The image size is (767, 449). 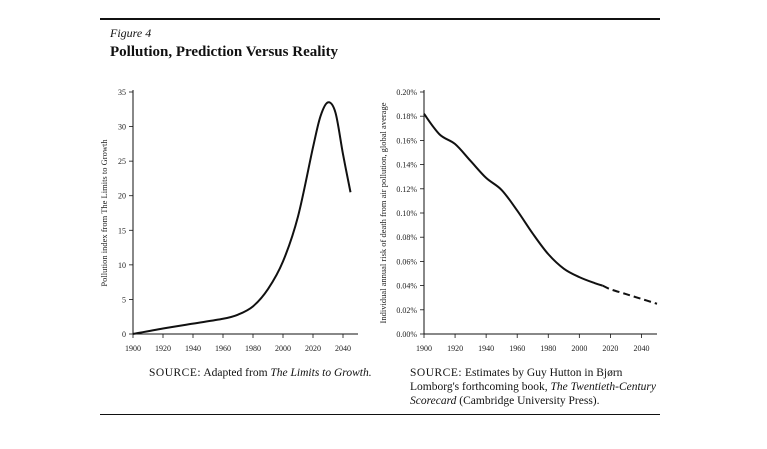 I want to click on left-source-label: SOURCE:, so click(x=175, y=373).